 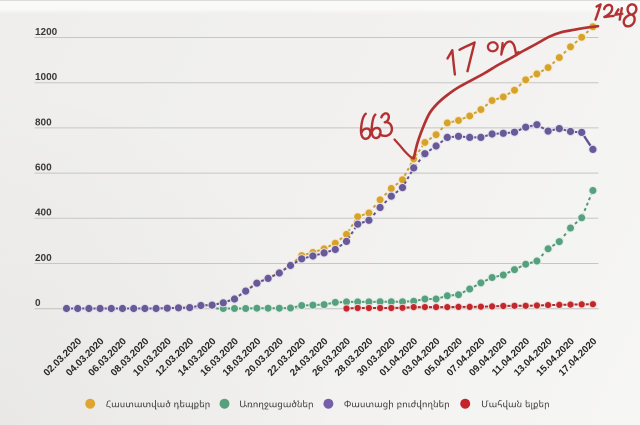 What do you see at coordinates (43, 213) in the screenshot?
I see `svg-text: 400` at bounding box center [43, 213].